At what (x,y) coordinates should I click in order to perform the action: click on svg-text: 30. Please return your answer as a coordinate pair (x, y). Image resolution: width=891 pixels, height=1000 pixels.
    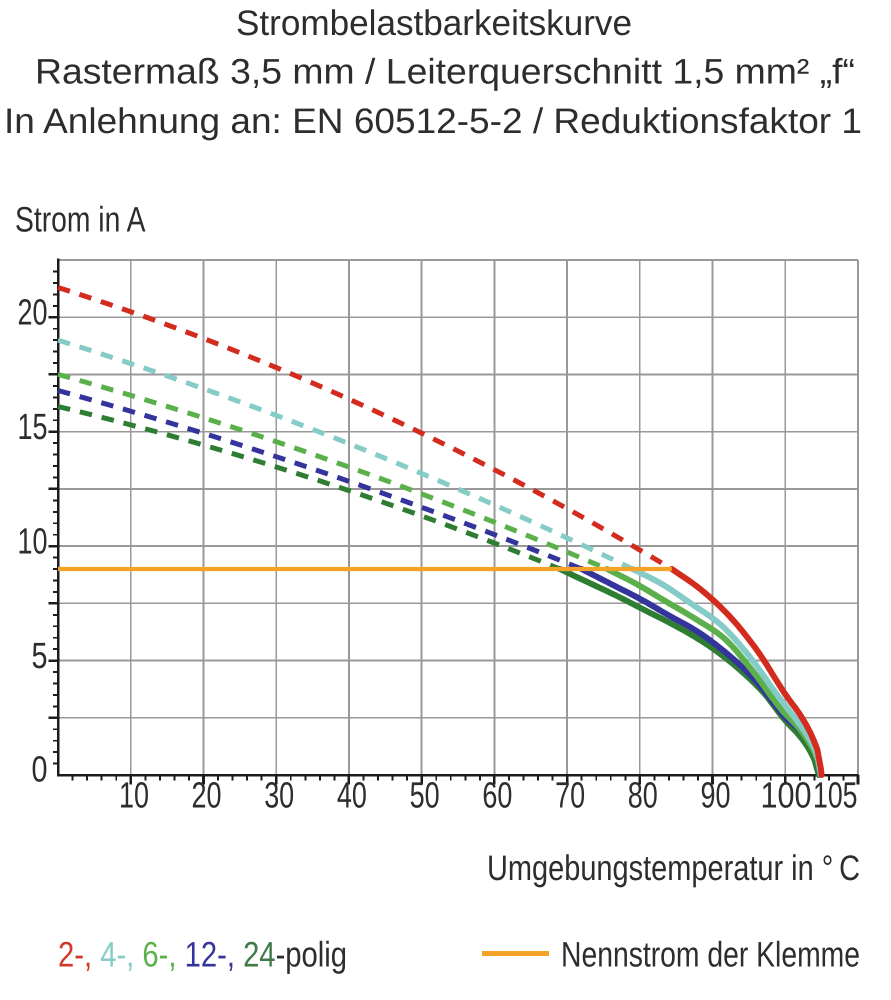
    Looking at the image, I should click on (279, 795).